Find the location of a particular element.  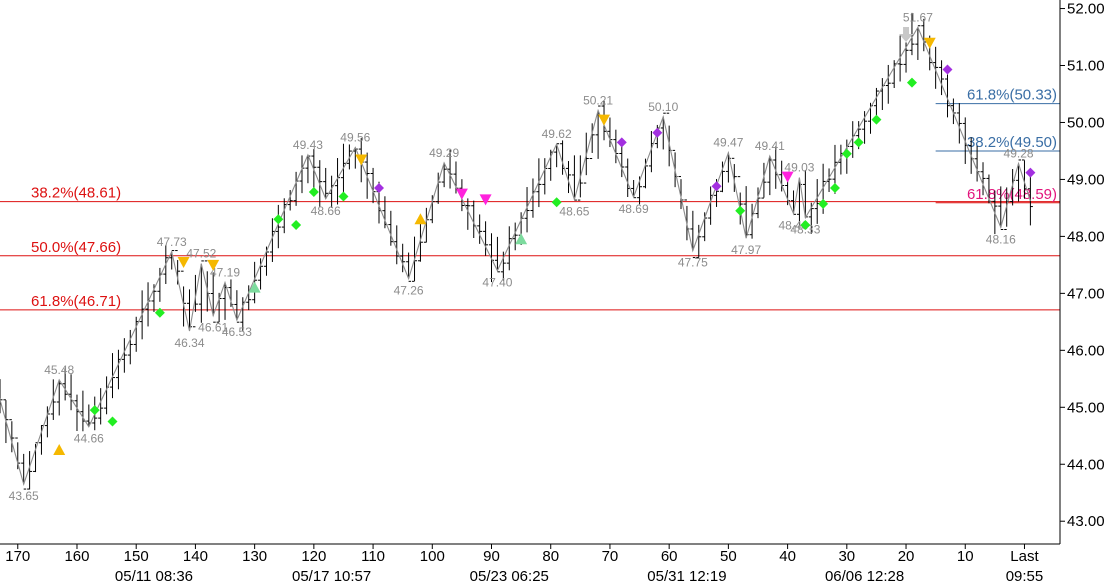

x-tick-label: 80 is located at coordinates (550, 556).